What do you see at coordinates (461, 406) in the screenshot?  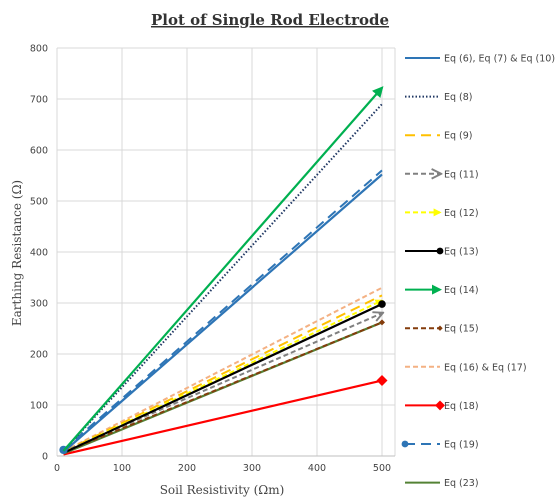 I see `legend-label: Eq (18)` at bounding box center [461, 406].